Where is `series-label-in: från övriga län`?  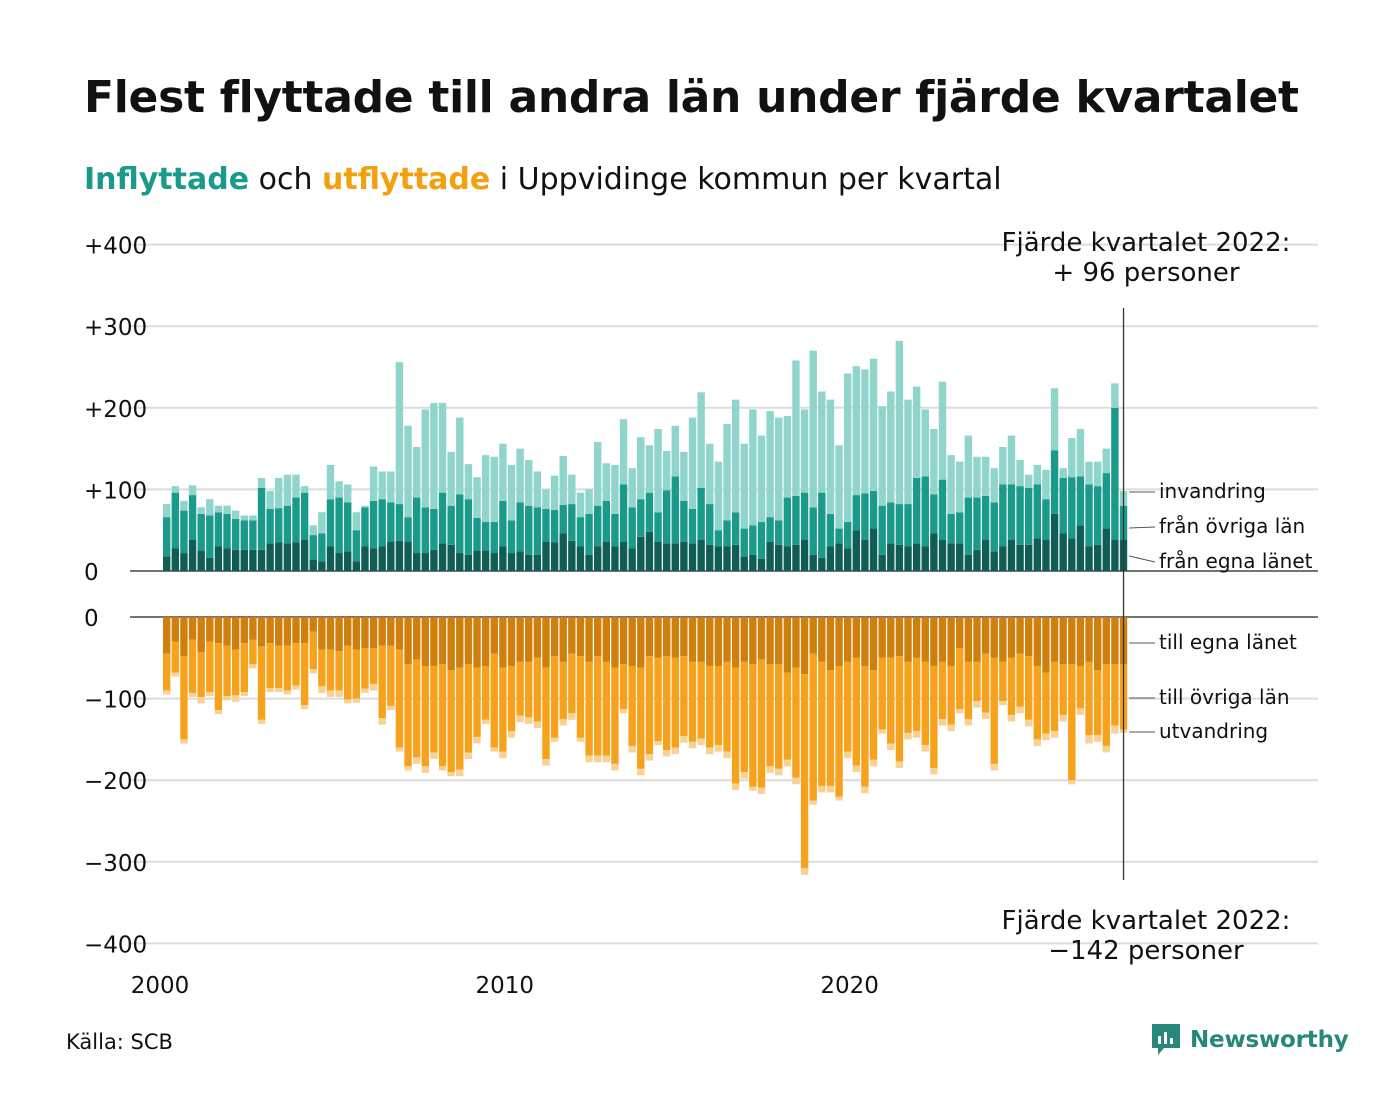 series-label-in: från övriga län is located at coordinates (1232, 526).